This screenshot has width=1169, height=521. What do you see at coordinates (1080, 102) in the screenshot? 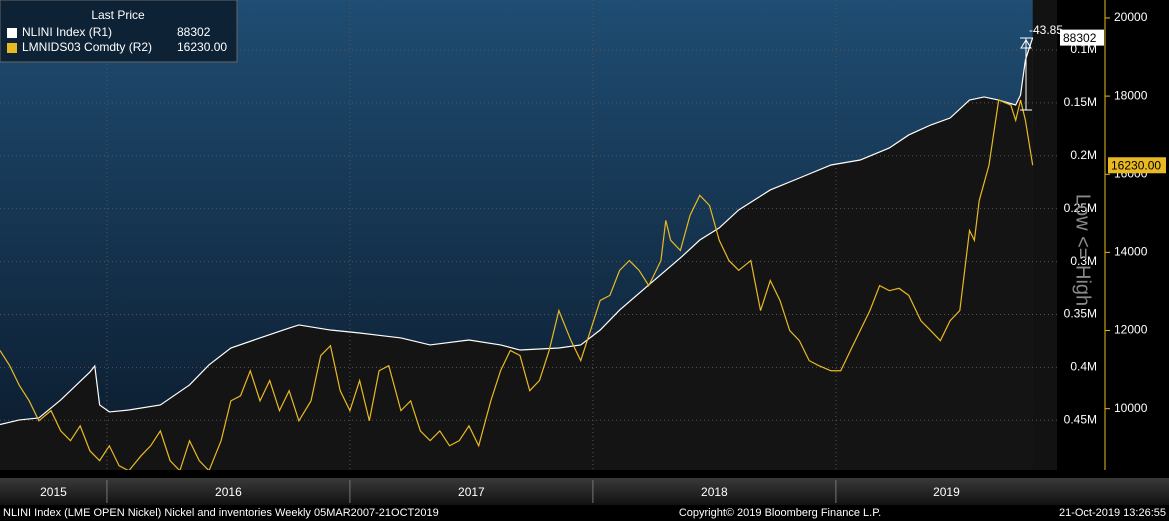
I see `y-tick-label: 0.15M` at bounding box center [1080, 102].